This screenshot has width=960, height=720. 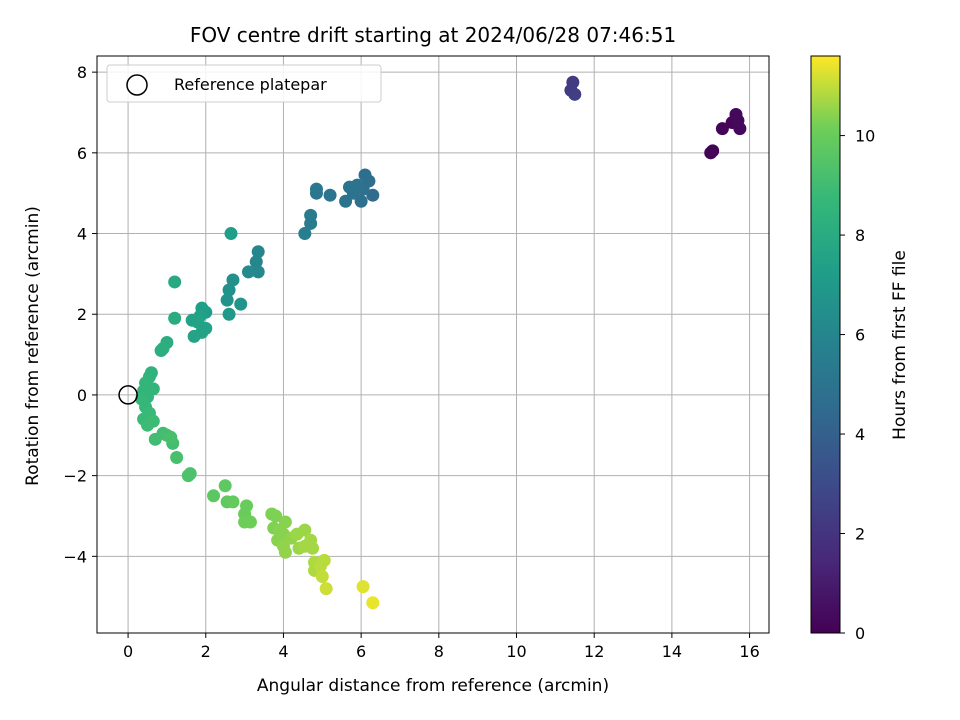 I want to click on colorbar-tick-label: 8, so click(x=860, y=235).